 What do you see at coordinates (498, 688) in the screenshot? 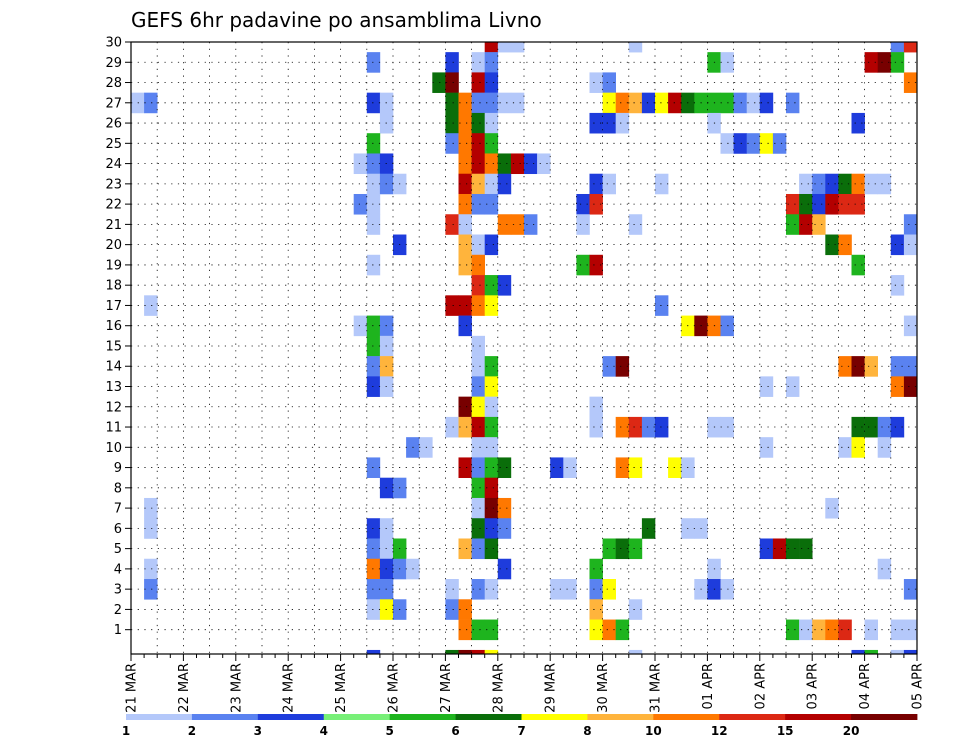
I see `x-tick-label: 28 MAR` at bounding box center [498, 688].